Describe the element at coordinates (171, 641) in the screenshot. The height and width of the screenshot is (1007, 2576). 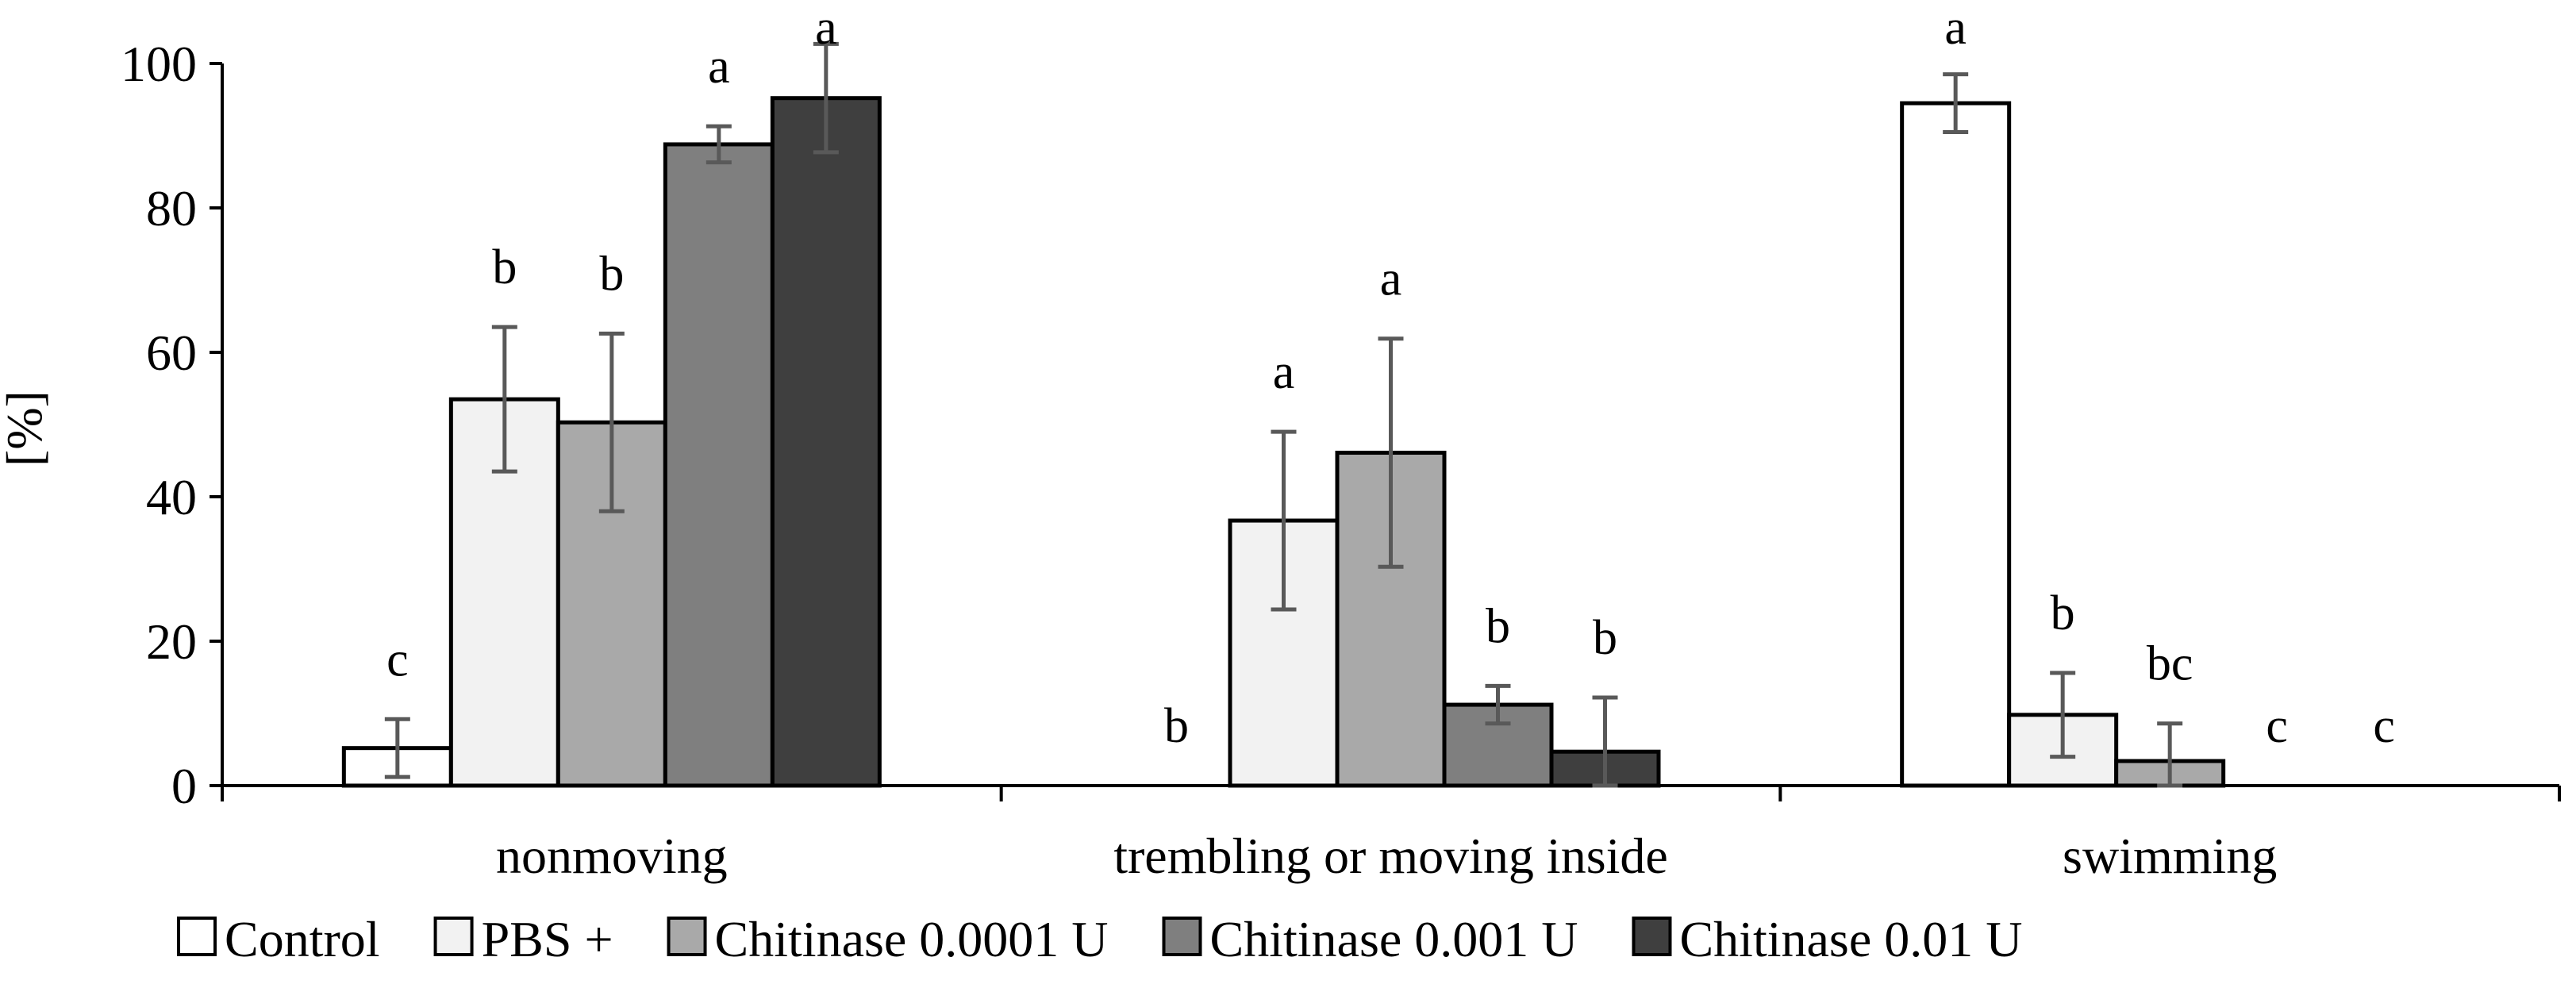
I see `y-tick-label: 20` at that location.